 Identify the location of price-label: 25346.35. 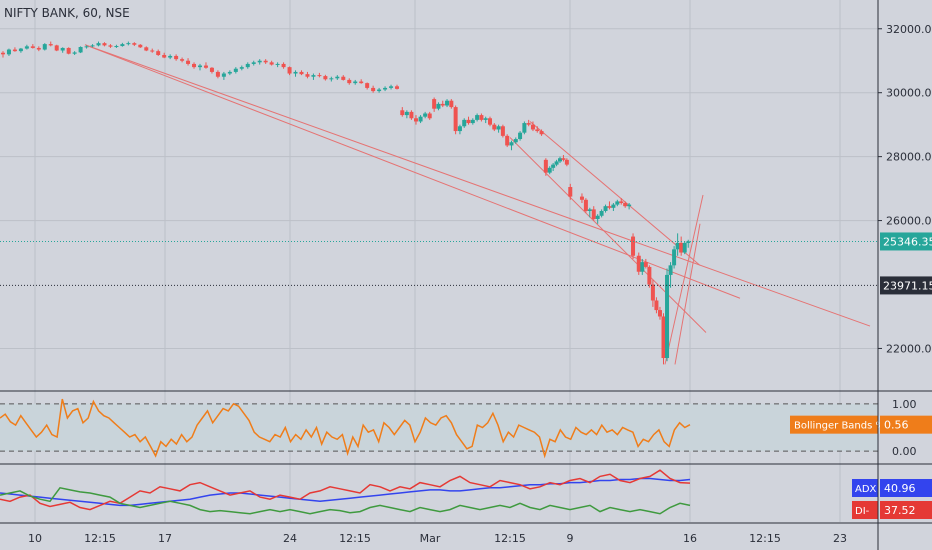
(907, 241).